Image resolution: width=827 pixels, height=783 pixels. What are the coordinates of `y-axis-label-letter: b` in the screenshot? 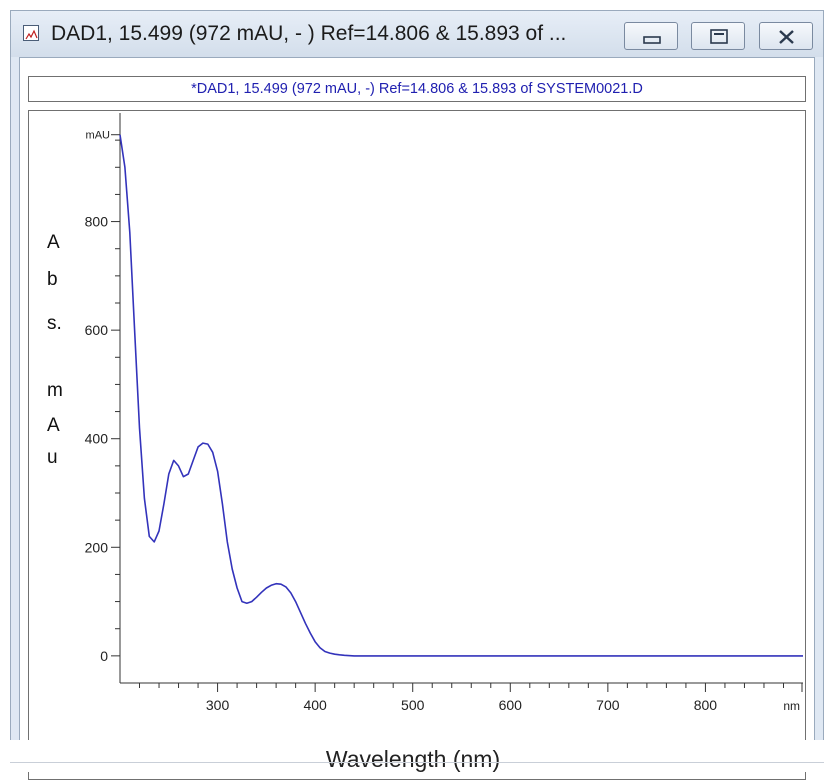 It's located at (52, 279).